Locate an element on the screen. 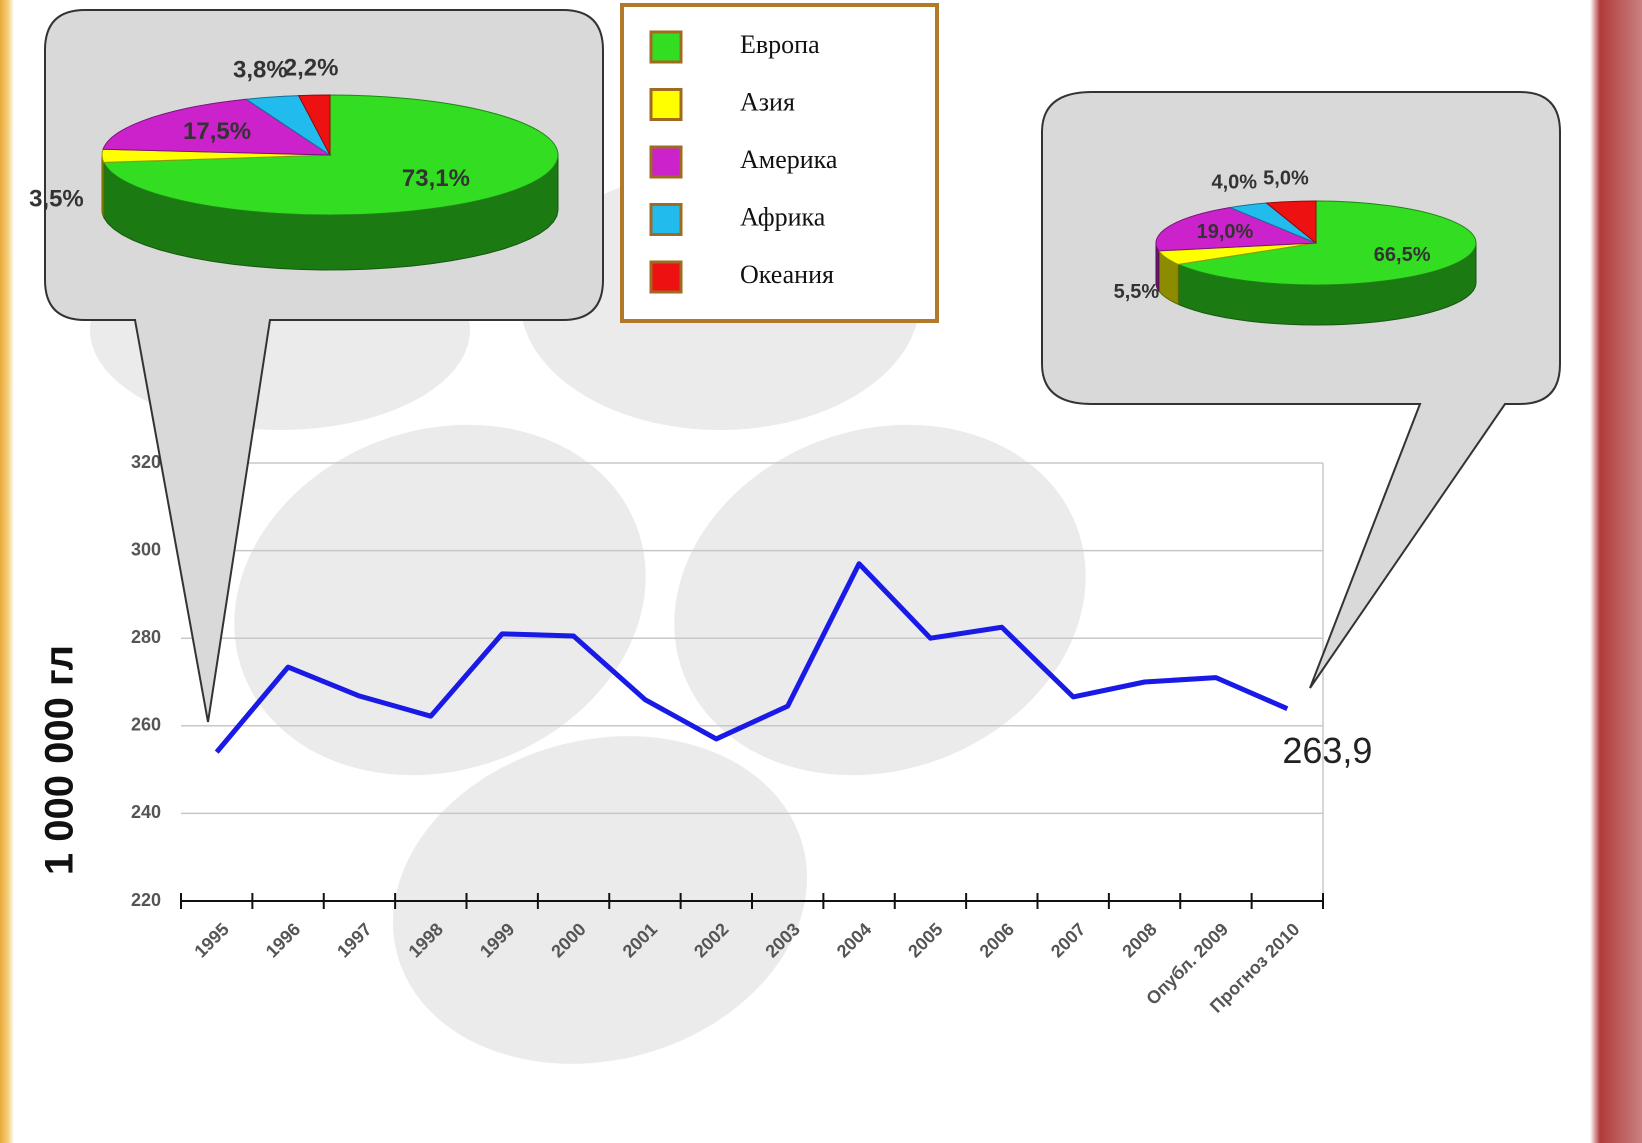 The height and width of the screenshot is (1143, 1642). x-tick-label: 2004 is located at coordinates (854, 940).